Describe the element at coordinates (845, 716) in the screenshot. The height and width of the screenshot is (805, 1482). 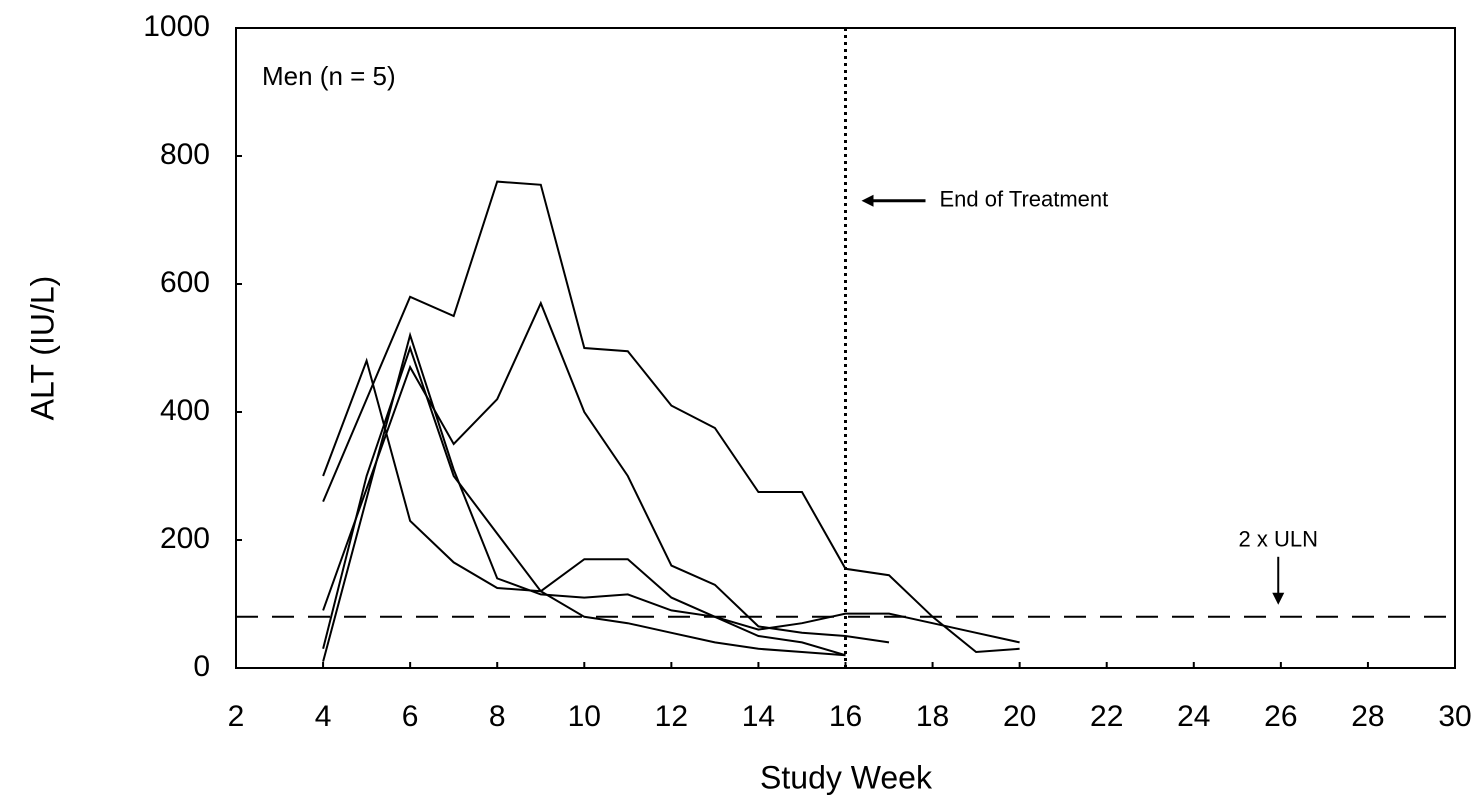
I see `x-tick-label: 16` at that location.